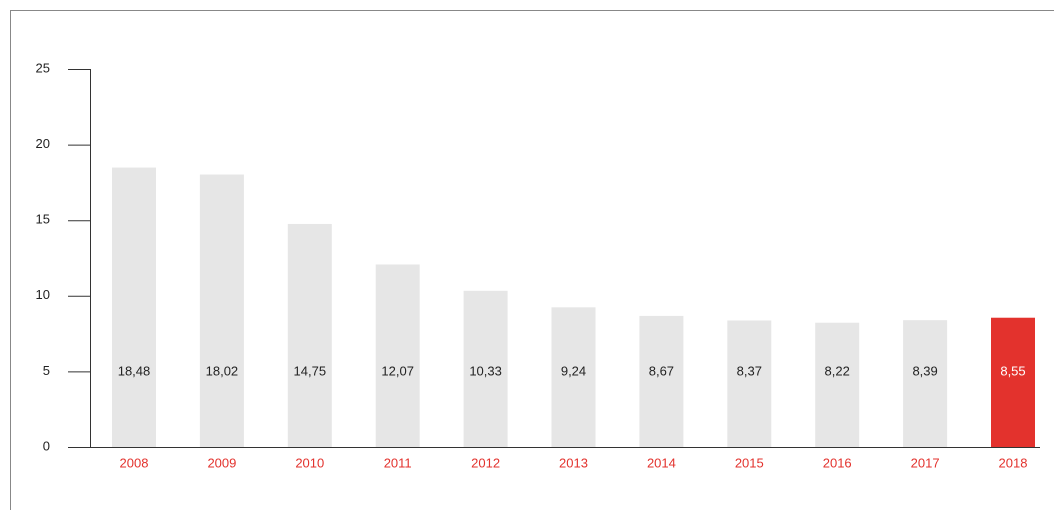  Describe the element at coordinates (924, 370) in the screenshot. I see `value-label: 8,39` at that location.